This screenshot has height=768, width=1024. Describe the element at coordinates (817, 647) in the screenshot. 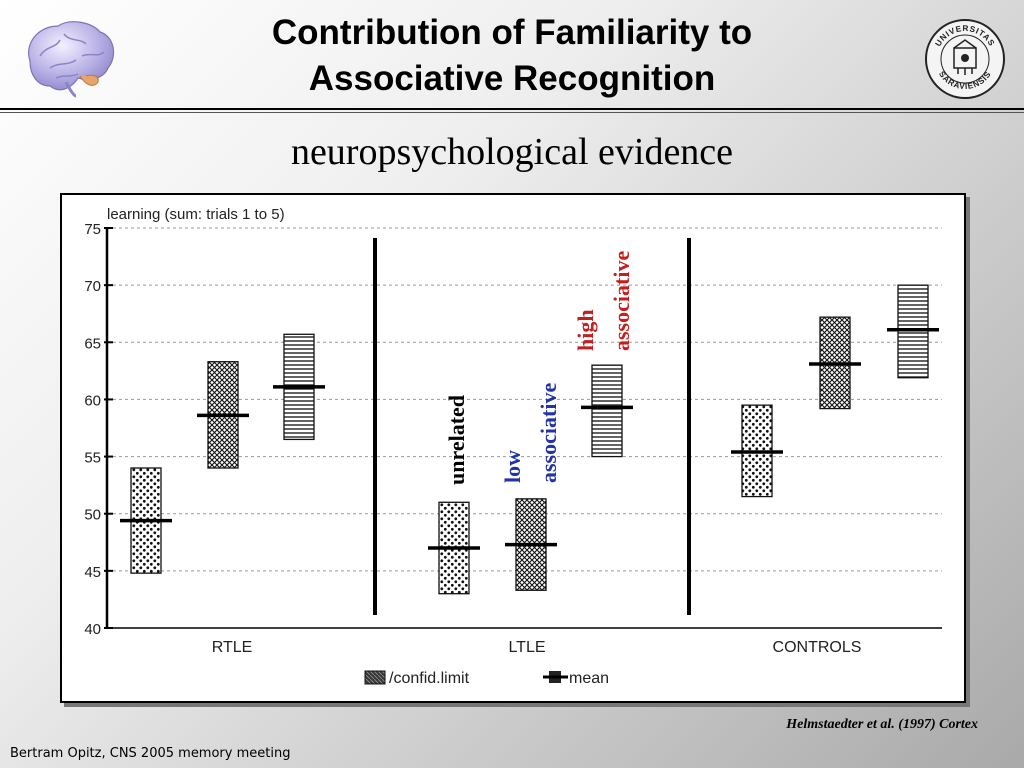

I see `group-label: CONTROLS` at that location.